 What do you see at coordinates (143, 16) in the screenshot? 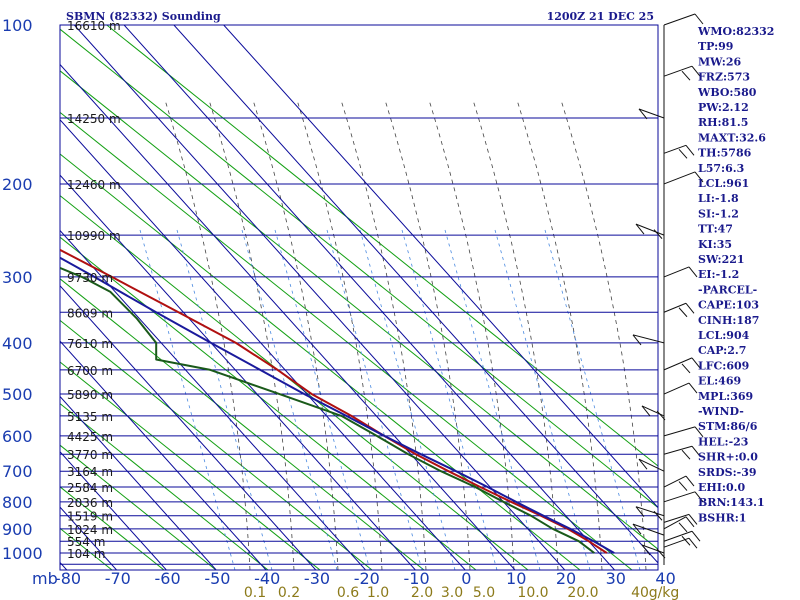
I see `chart-title: SBMN (82332) Sounding` at bounding box center [143, 16].